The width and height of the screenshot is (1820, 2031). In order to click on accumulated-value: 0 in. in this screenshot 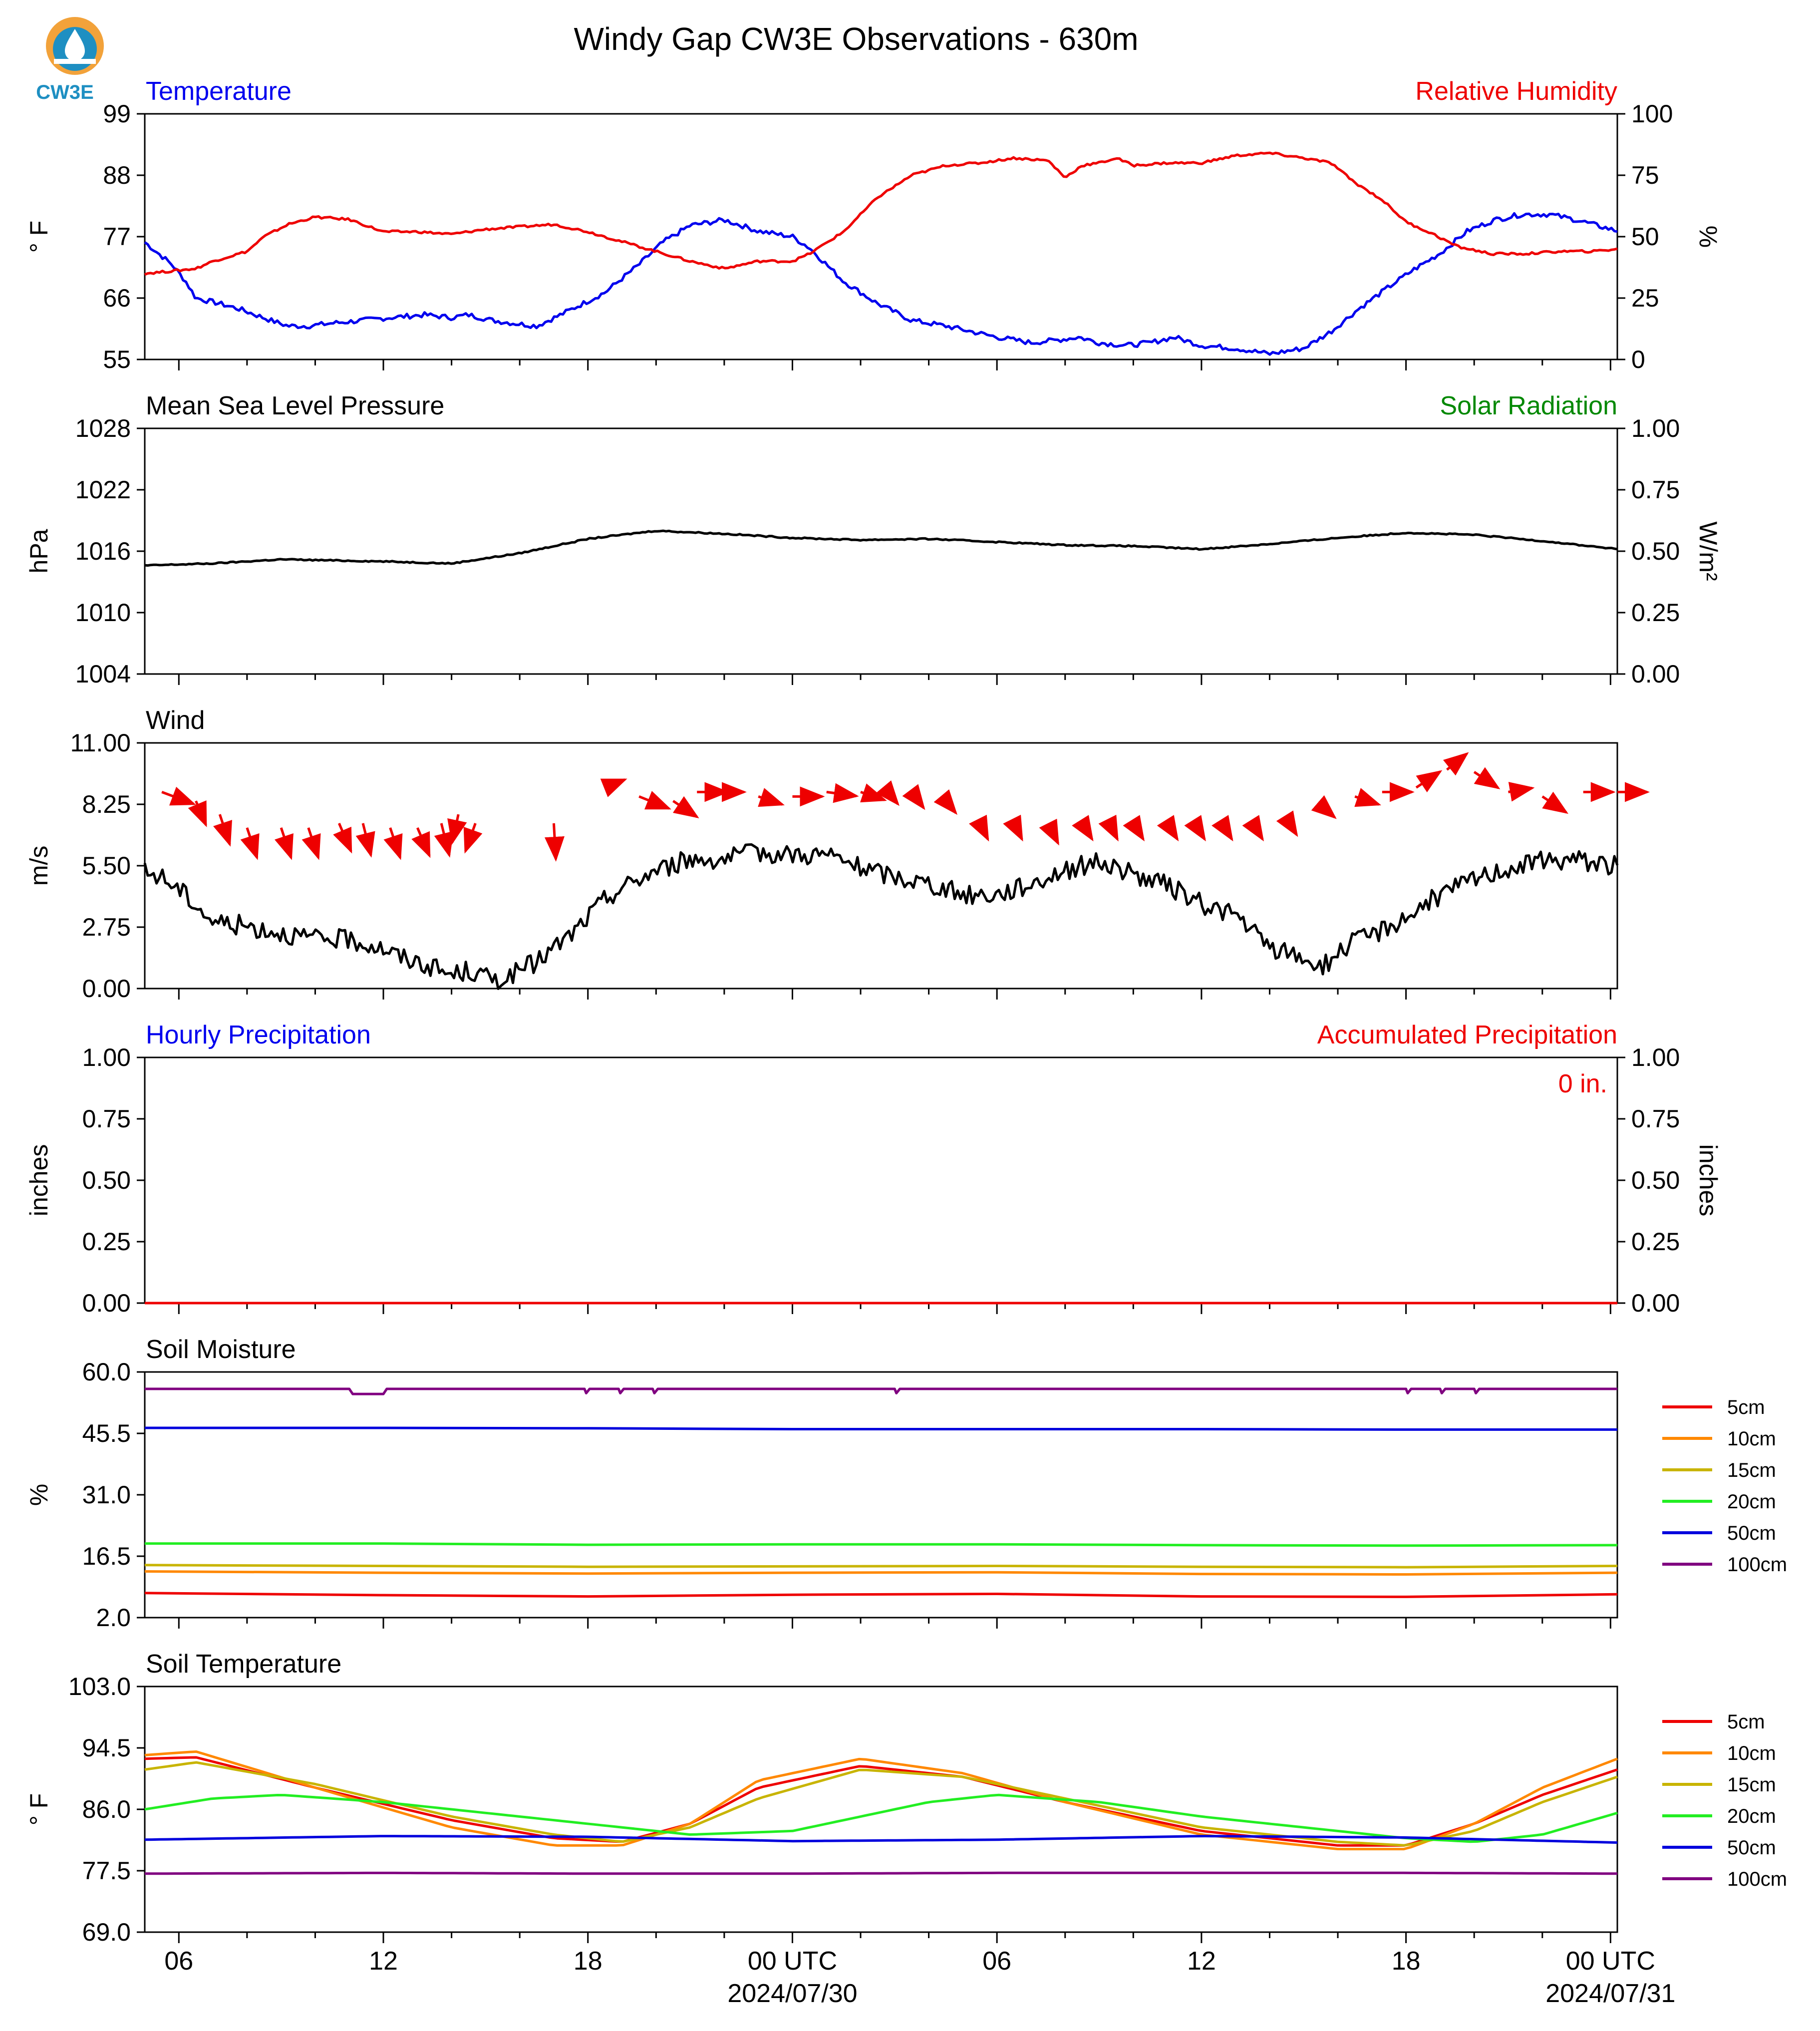, I will do `click(1582, 1084)`.